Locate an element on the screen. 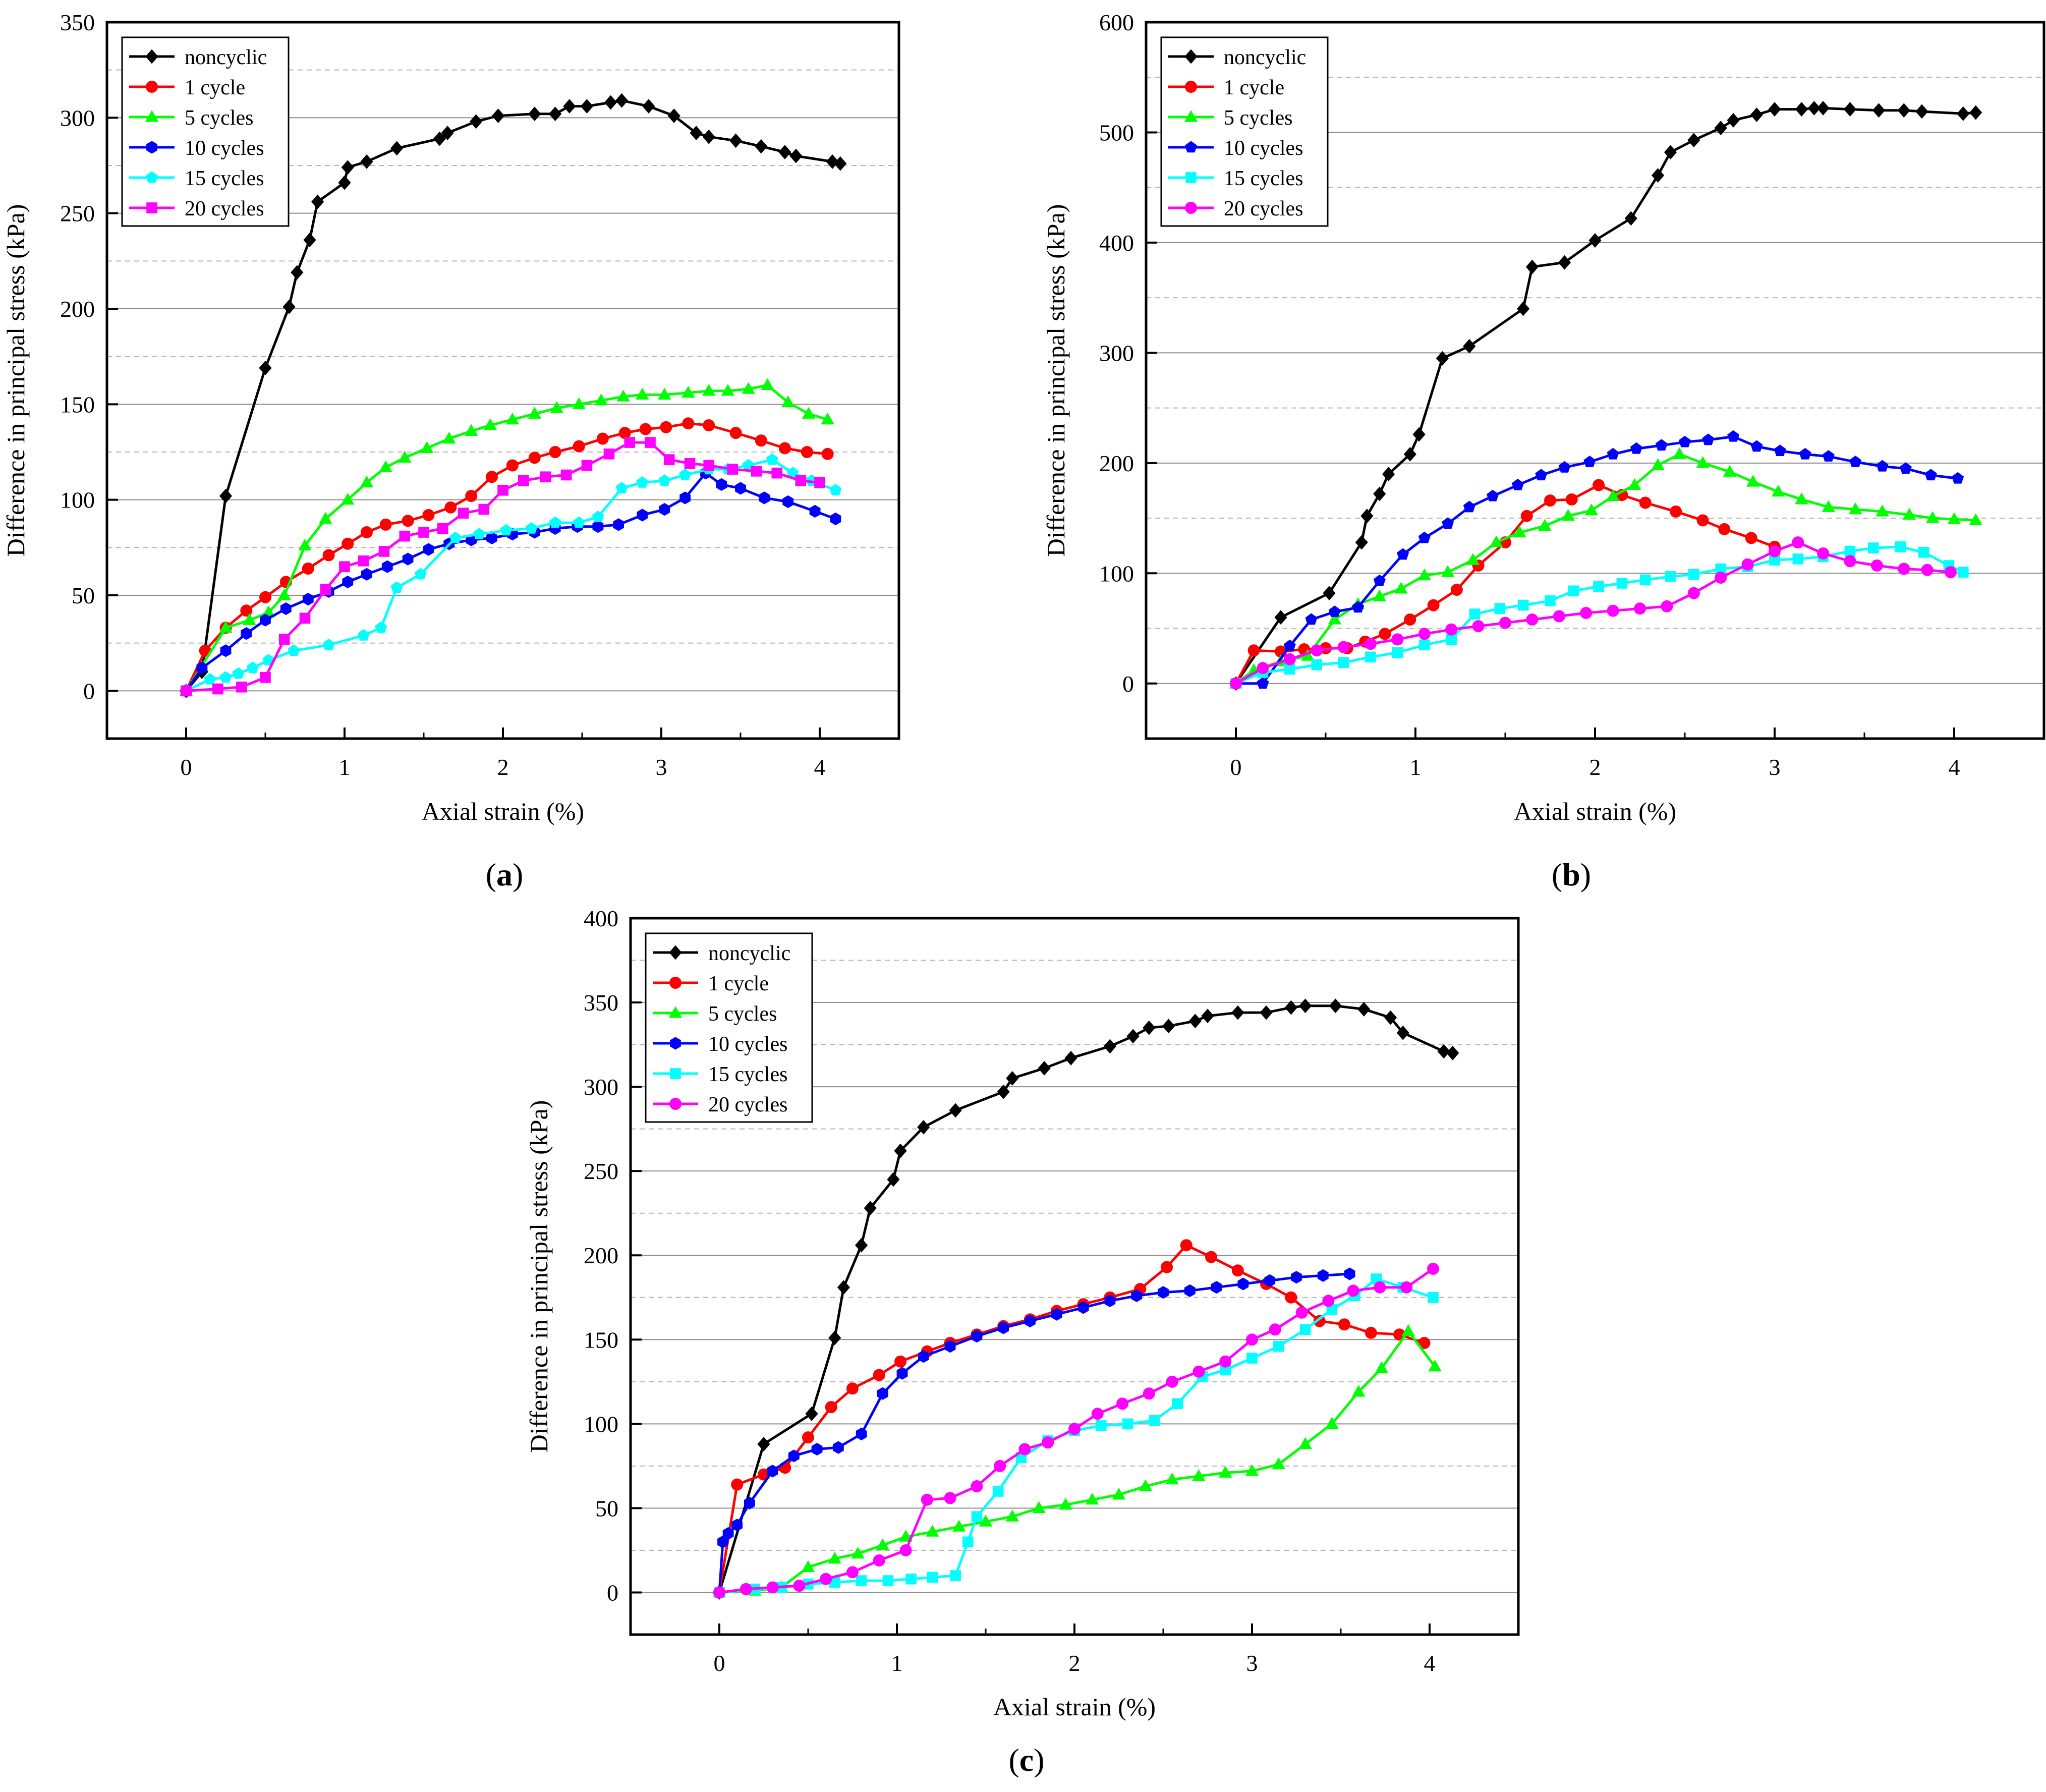 The height and width of the screenshot is (1792, 2046). legend-label: 5 cycles is located at coordinates (742, 1014).